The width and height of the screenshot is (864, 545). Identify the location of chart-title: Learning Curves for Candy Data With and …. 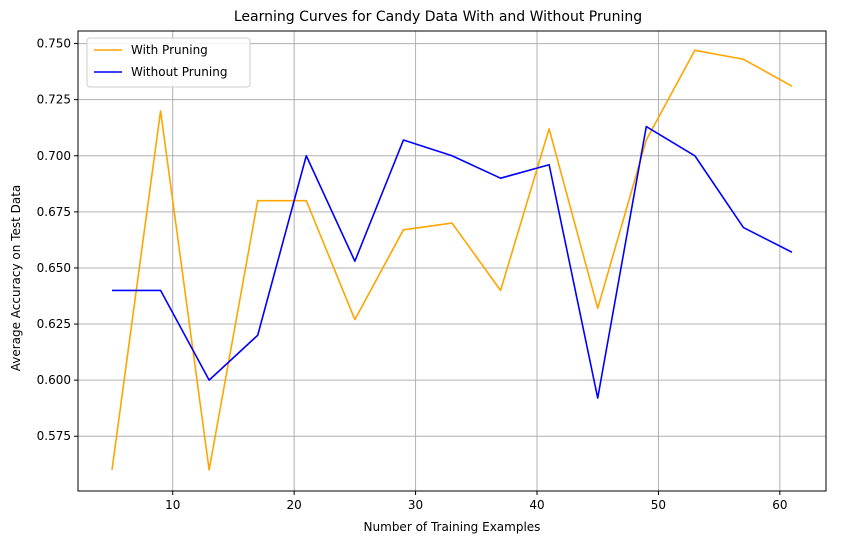
(438, 17).